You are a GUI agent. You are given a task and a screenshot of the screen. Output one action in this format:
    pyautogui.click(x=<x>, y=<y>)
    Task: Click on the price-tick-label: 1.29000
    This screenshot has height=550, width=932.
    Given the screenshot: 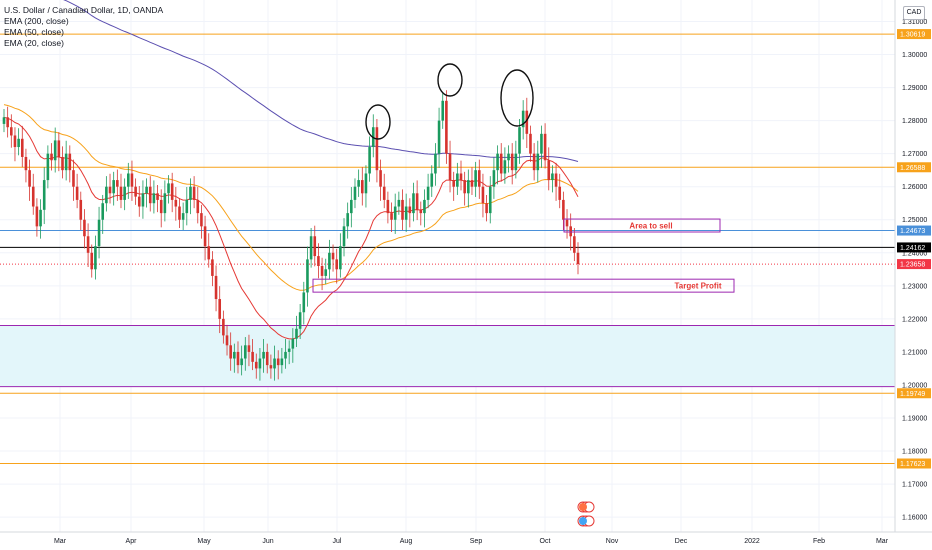 What is the action you would take?
    pyautogui.click(x=914, y=88)
    